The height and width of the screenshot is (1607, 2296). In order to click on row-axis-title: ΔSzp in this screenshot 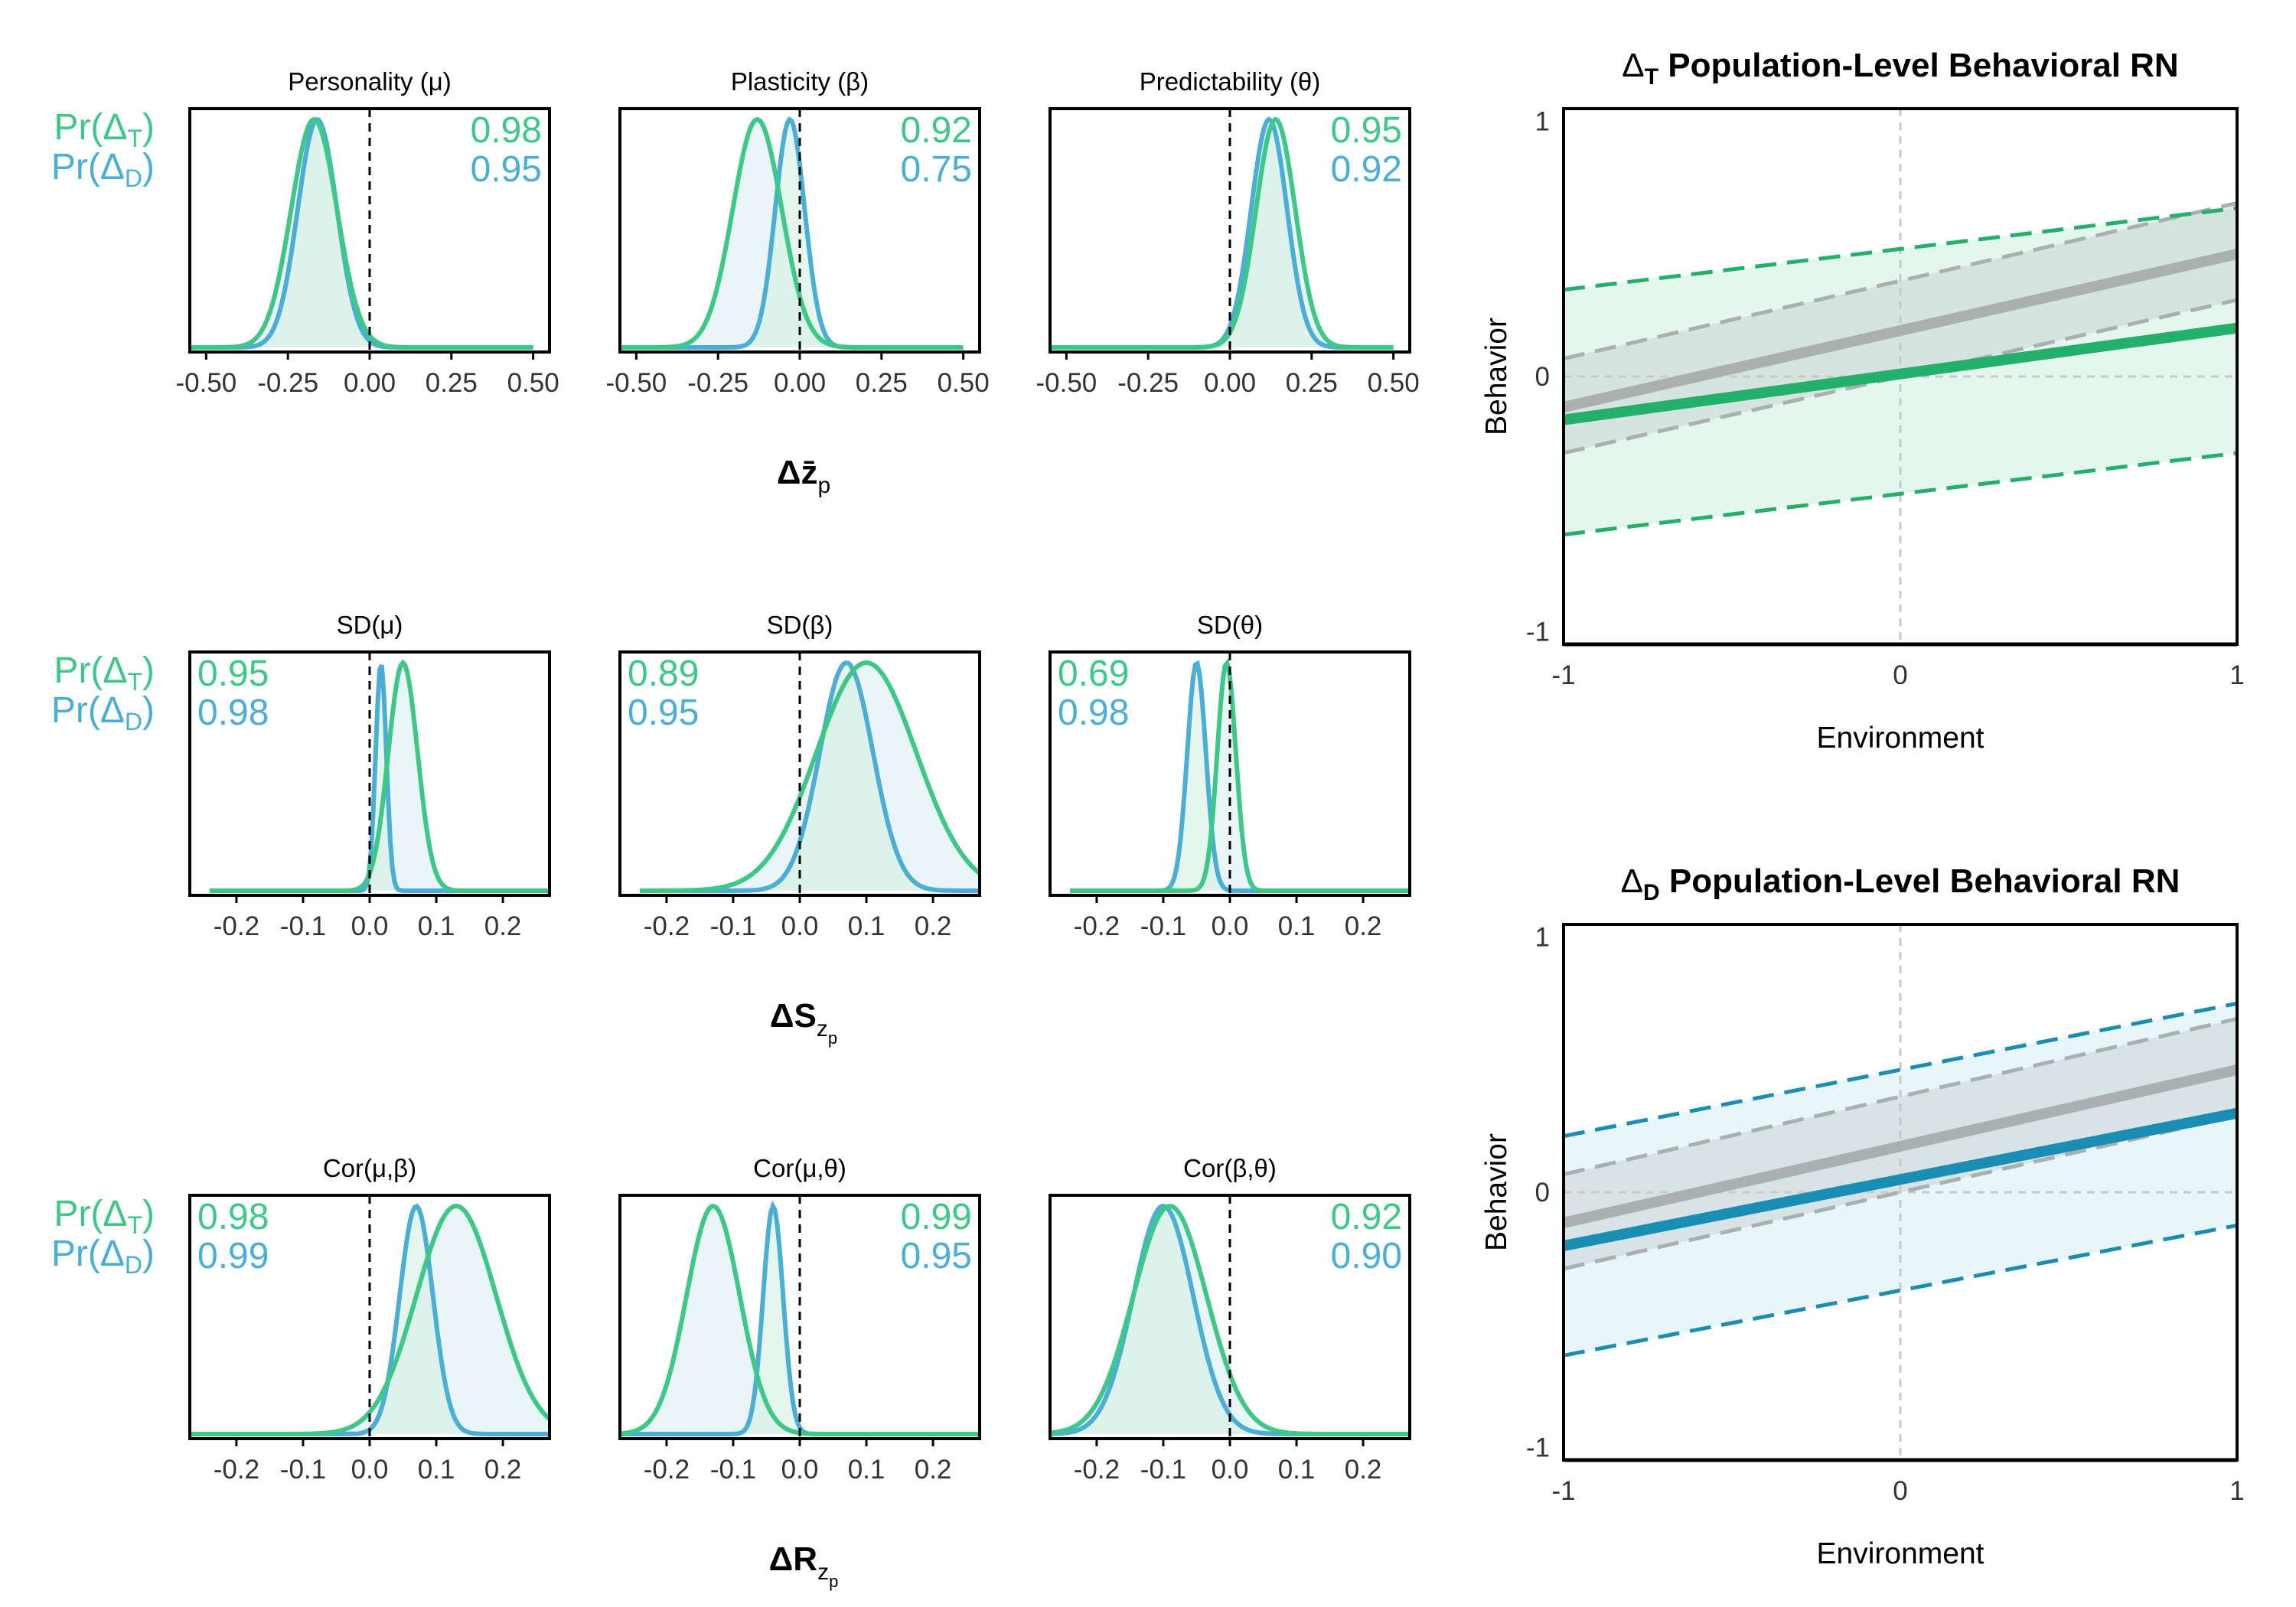, I will do `click(803, 1023)`.